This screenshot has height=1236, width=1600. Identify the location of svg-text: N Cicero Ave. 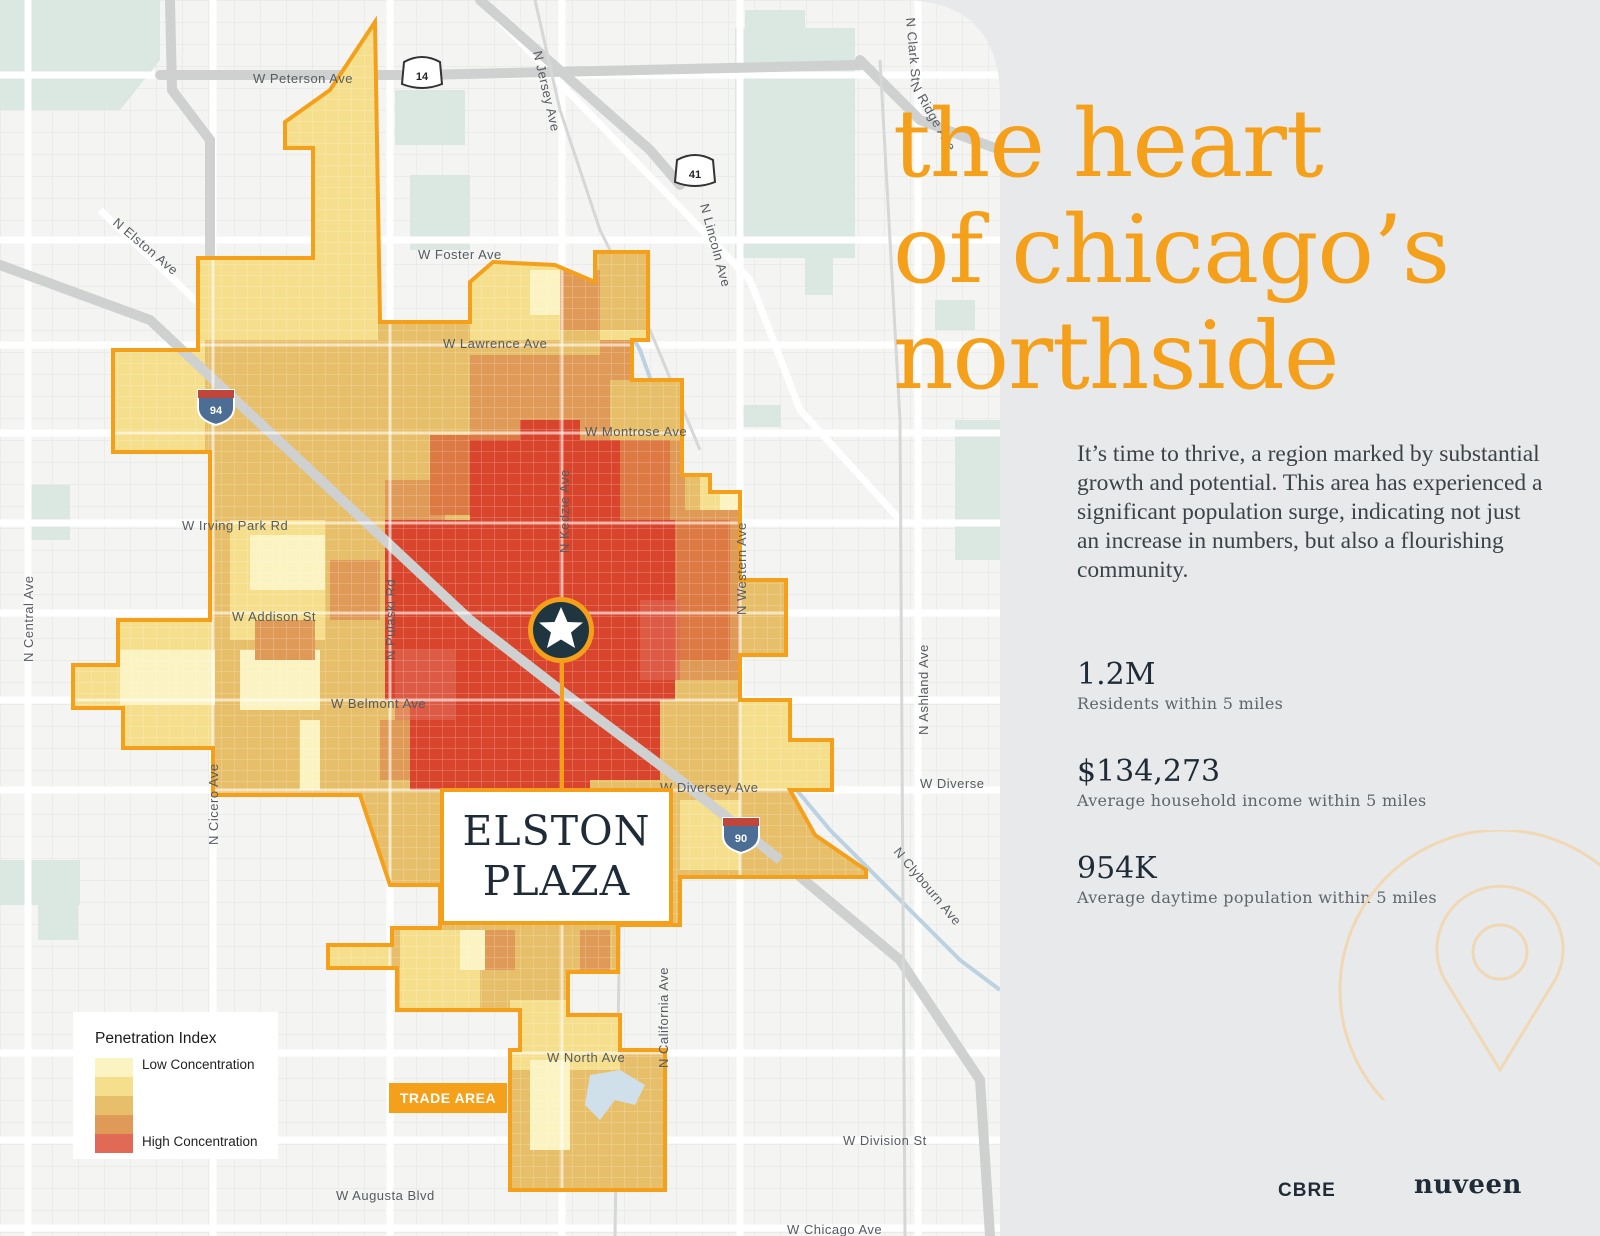
(213, 804).